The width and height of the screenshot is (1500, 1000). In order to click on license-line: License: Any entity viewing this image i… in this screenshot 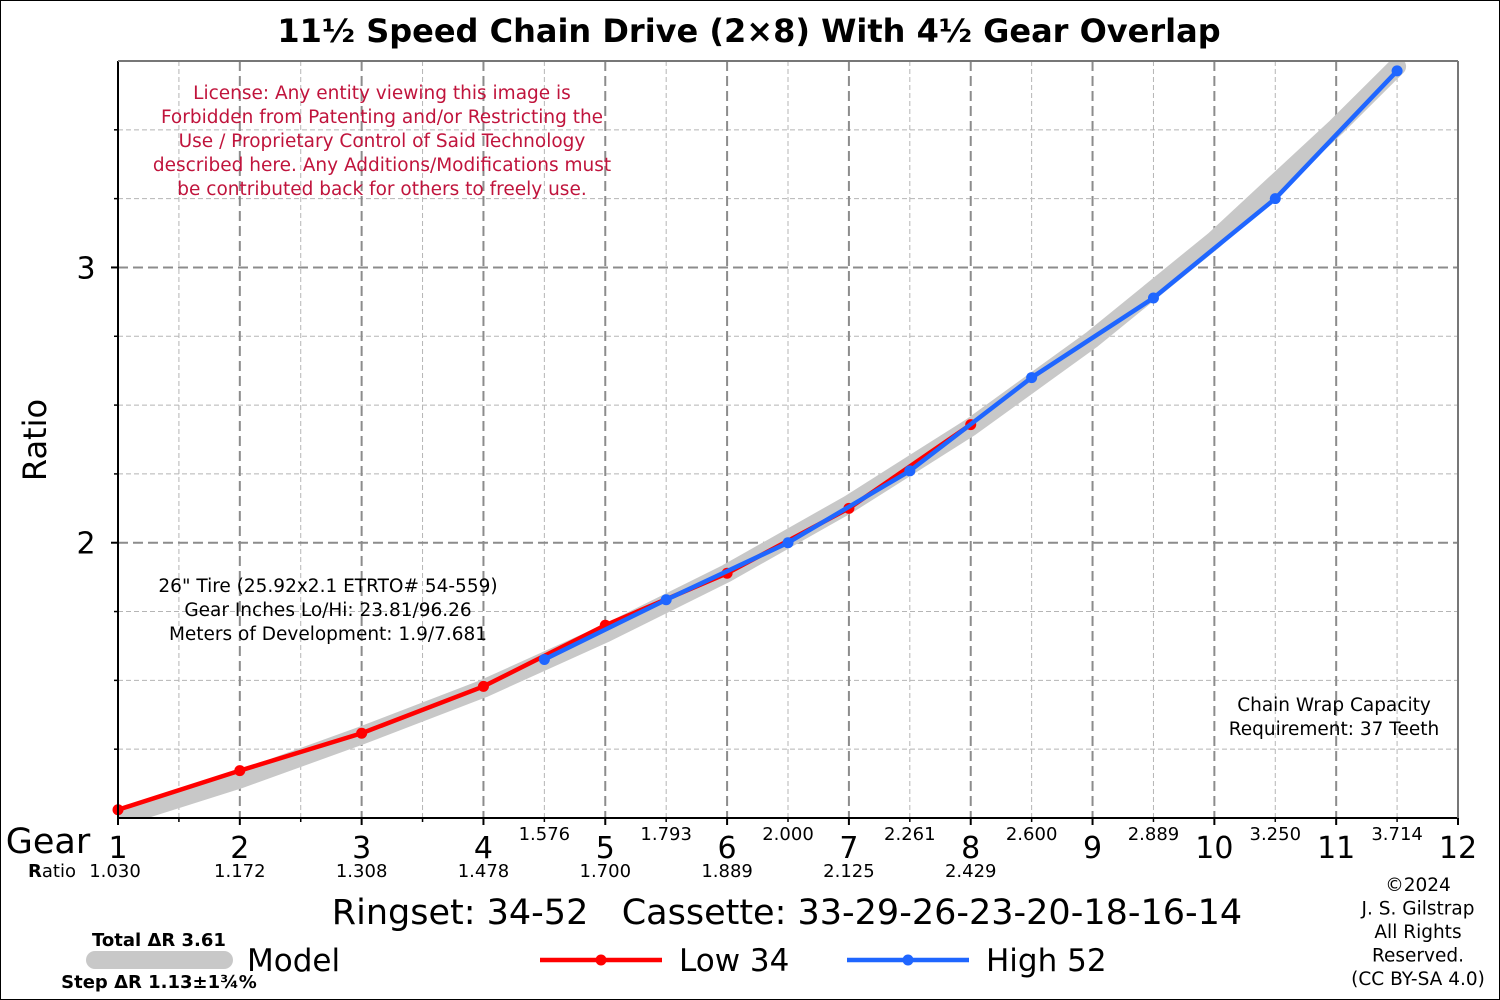, I will do `click(382, 93)`.